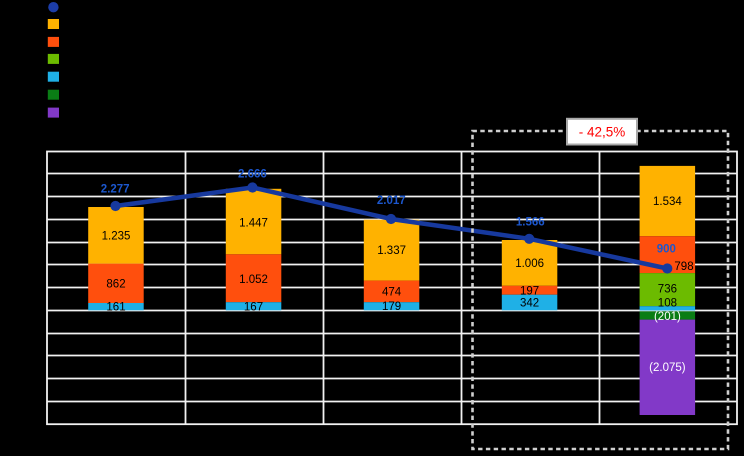 The image size is (744, 456). What do you see at coordinates (391, 307) in the screenshot?
I see `svg-text: 179` at bounding box center [391, 307].